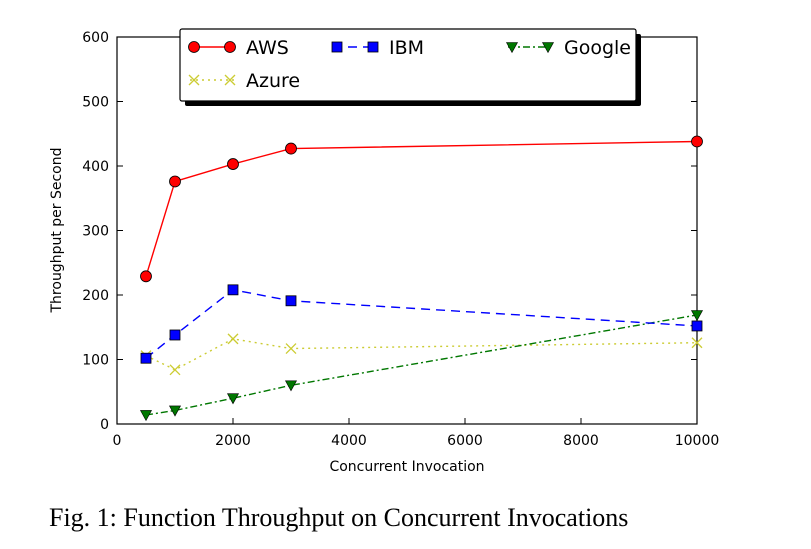 The height and width of the screenshot is (549, 811). I want to click on x-tick-label: 0, so click(117, 441).